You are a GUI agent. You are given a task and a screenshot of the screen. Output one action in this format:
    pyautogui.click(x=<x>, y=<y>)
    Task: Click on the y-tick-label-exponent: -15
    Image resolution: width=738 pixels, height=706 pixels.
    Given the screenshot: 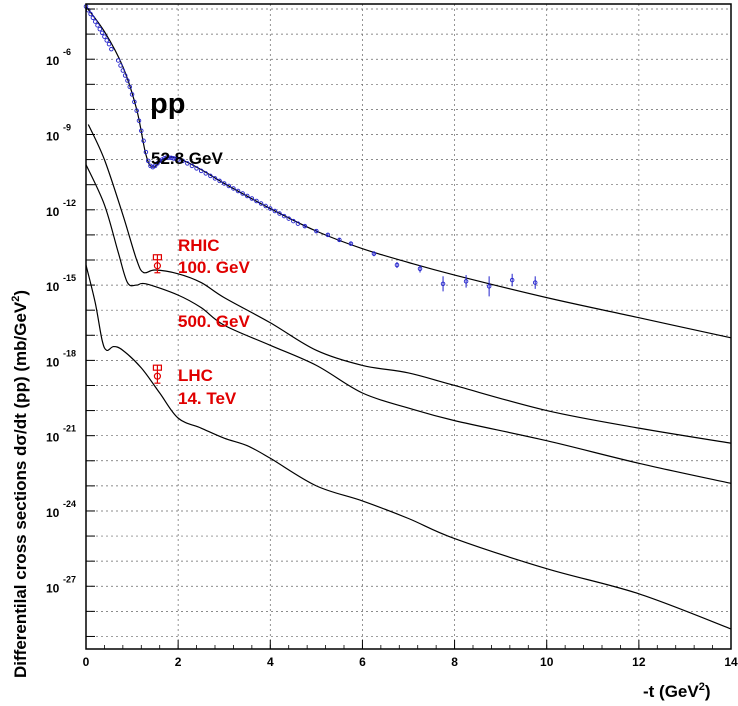 What is the action you would take?
    pyautogui.click(x=69, y=278)
    